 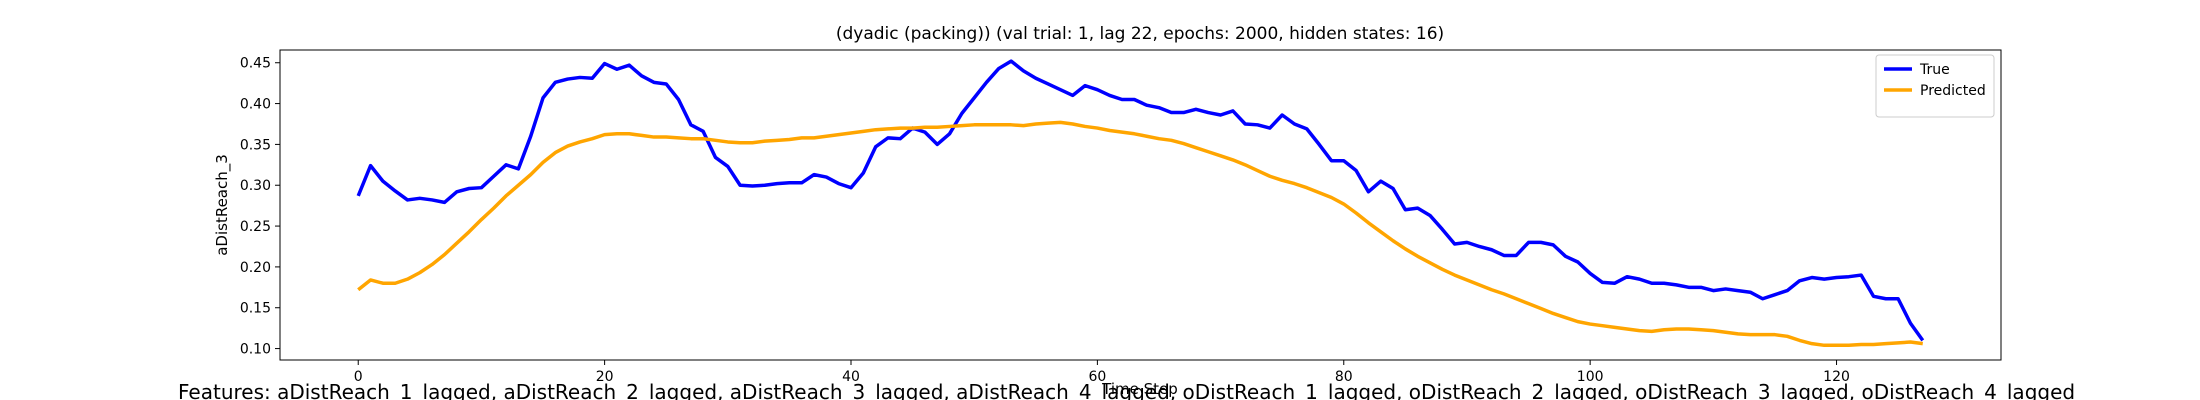 What do you see at coordinates (255, 309) in the screenshot?
I see `y-tick-label: 0.15` at bounding box center [255, 309].